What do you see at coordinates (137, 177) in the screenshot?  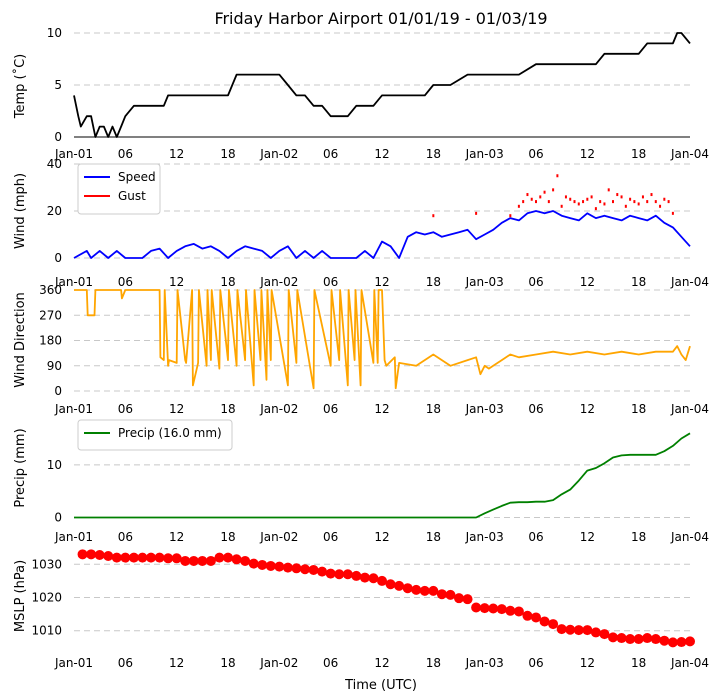 I see `legend-entry: Speed` at bounding box center [137, 177].